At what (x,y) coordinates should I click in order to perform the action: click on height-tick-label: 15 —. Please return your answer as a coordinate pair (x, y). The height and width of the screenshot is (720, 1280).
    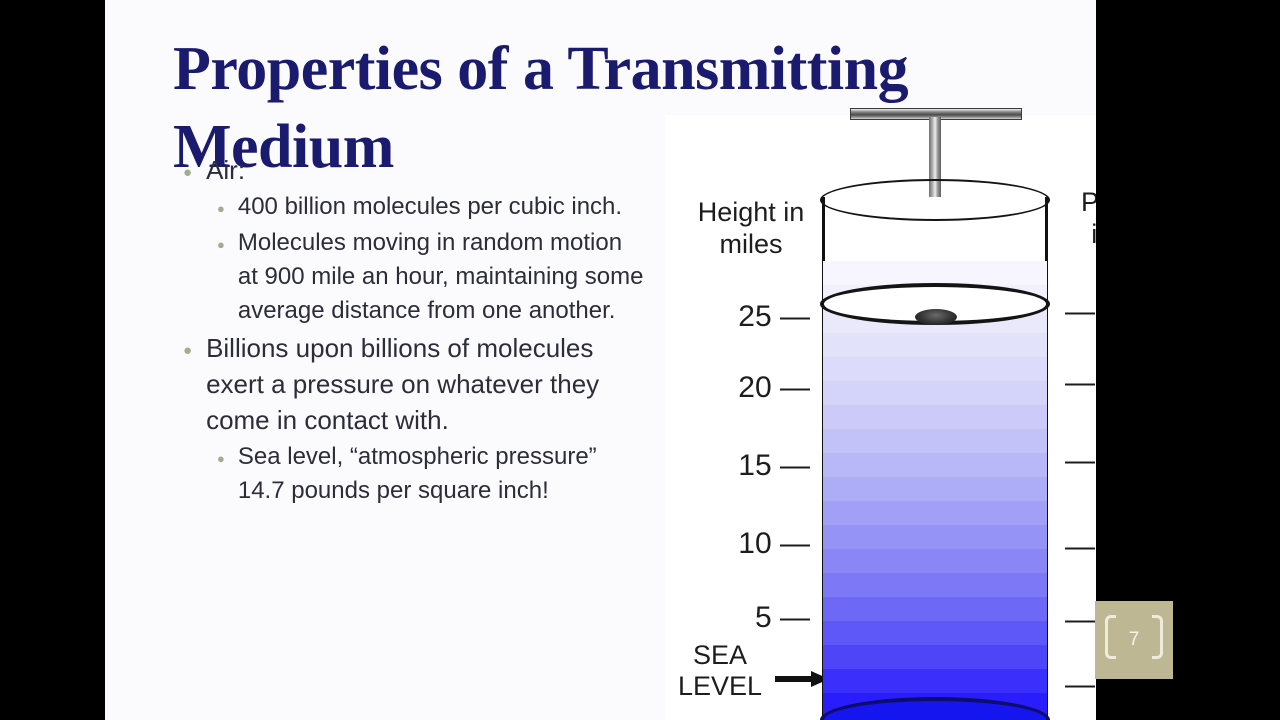
    Looking at the image, I should click on (774, 465).